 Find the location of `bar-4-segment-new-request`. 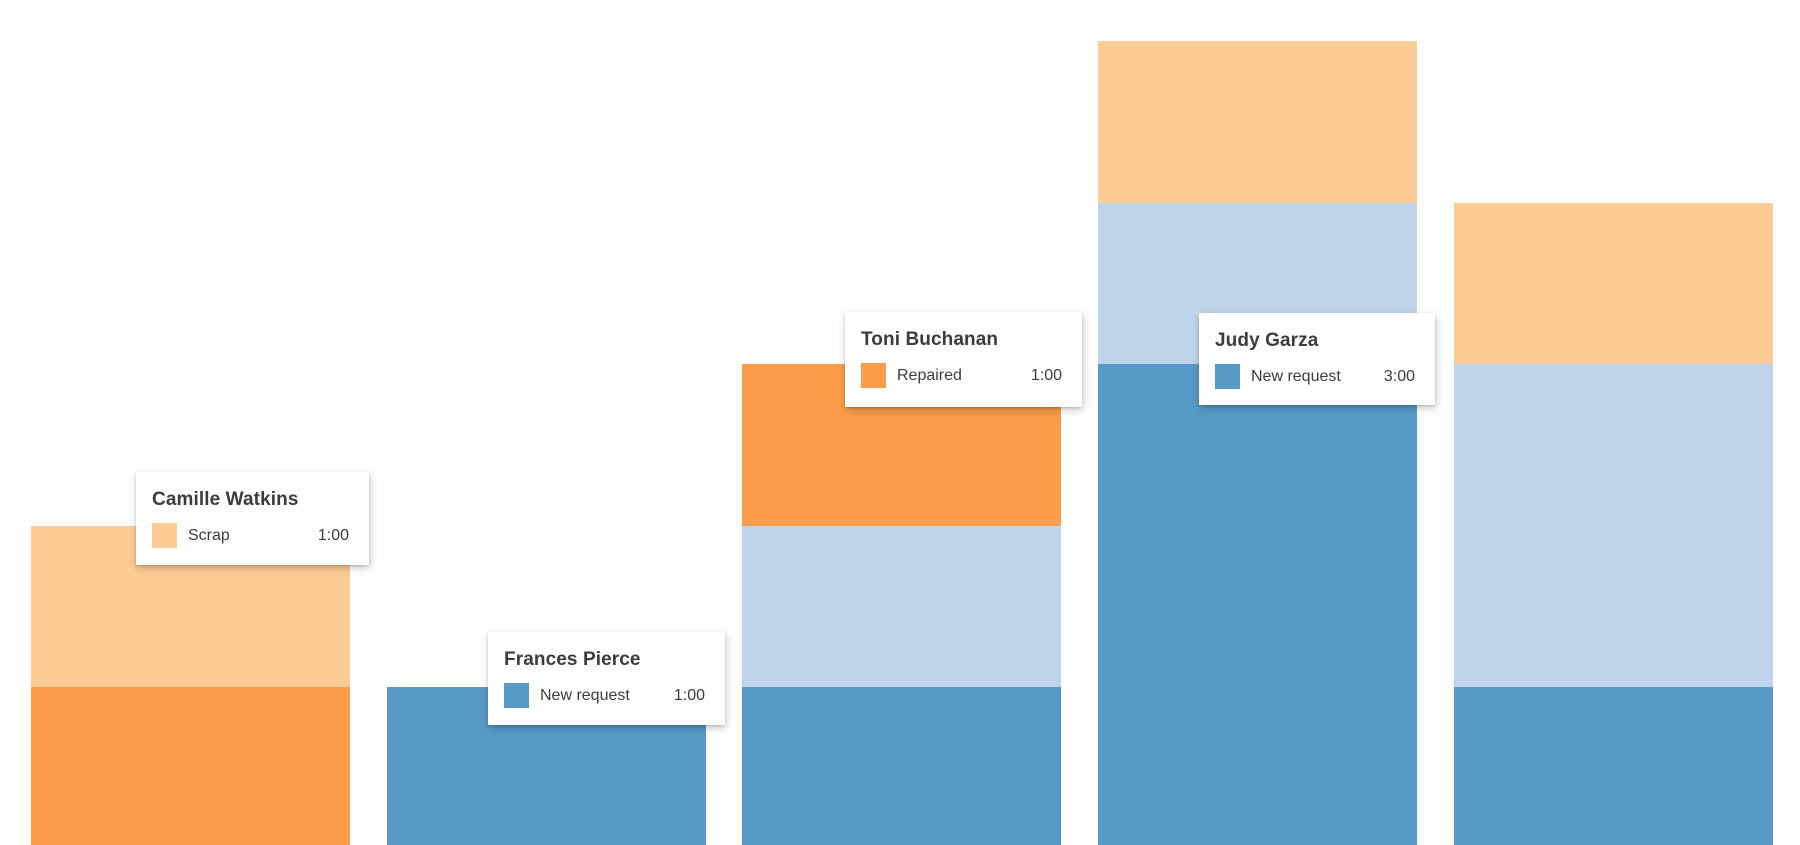

bar-4-segment-new-request is located at coordinates (1613, 766).